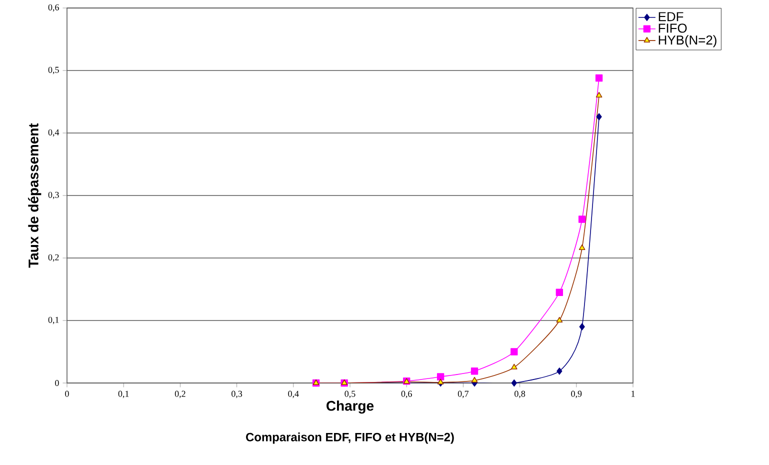 Image resolution: width=769 pixels, height=465 pixels. What do you see at coordinates (237, 394) in the screenshot?
I see `x-tick-label: 0,3` at bounding box center [237, 394].